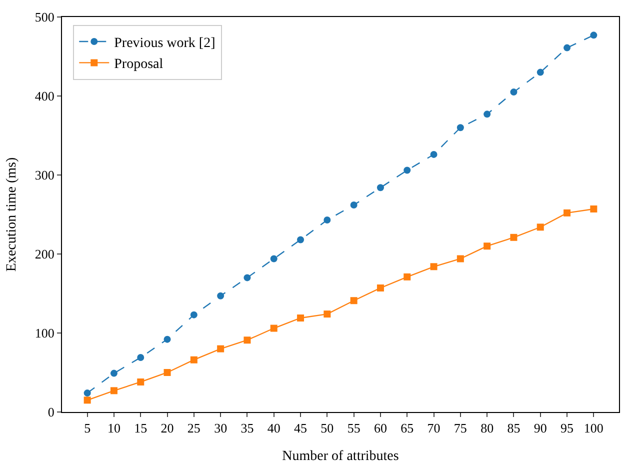 This screenshot has width=634, height=470. I want to click on x-tick-label: 55, so click(353, 428).